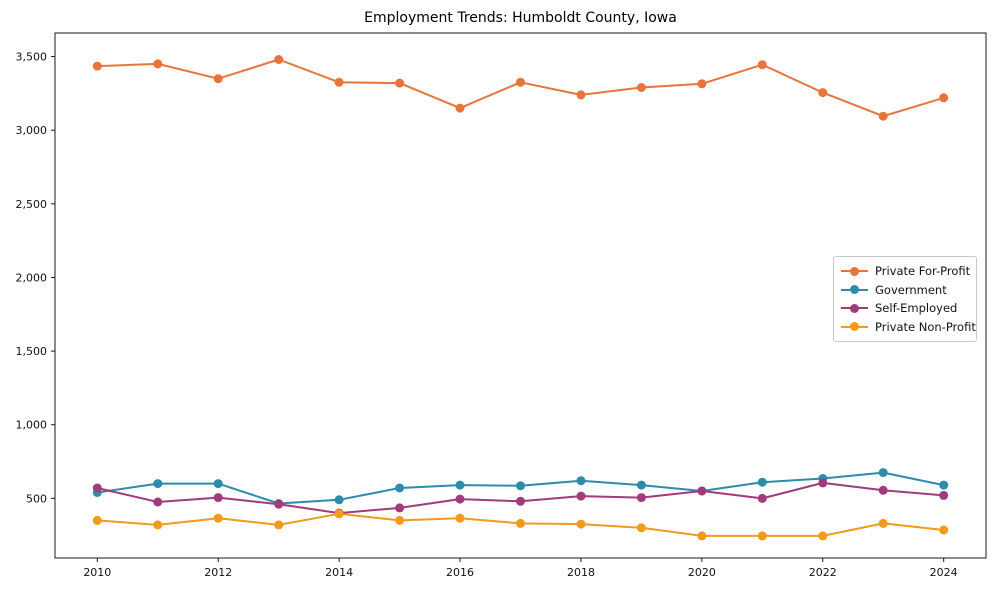 The image size is (1000, 600). Describe the element at coordinates (520, 88) in the screenshot. I see `series-line-private-for-profit` at that location.